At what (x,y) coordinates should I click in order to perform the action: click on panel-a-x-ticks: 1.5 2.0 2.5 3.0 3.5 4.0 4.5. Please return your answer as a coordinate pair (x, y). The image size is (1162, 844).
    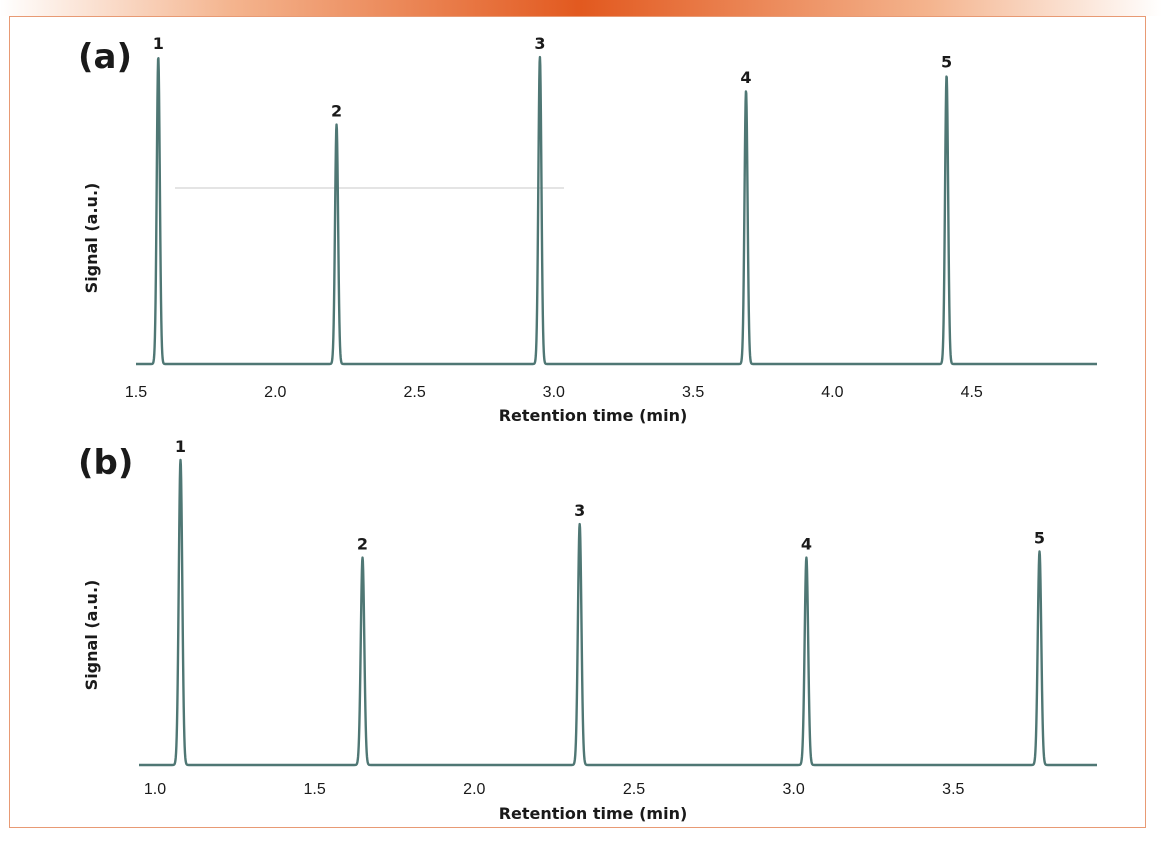
    Looking at the image, I should click on (554, 392).